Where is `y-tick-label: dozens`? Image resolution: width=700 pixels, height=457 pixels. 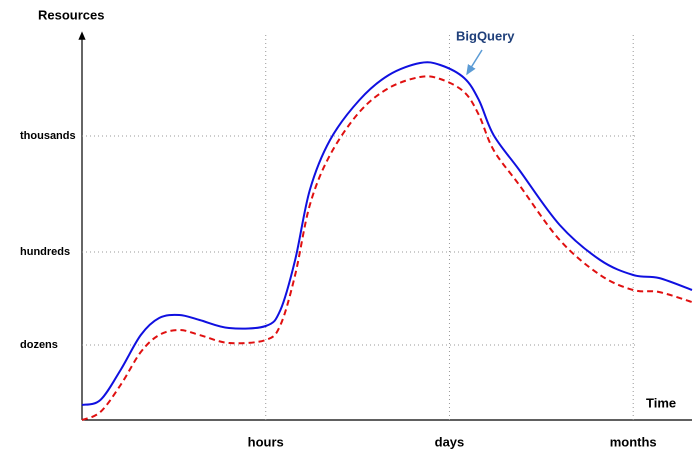 y-tick-label: dozens is located at coordinates (39, 345).